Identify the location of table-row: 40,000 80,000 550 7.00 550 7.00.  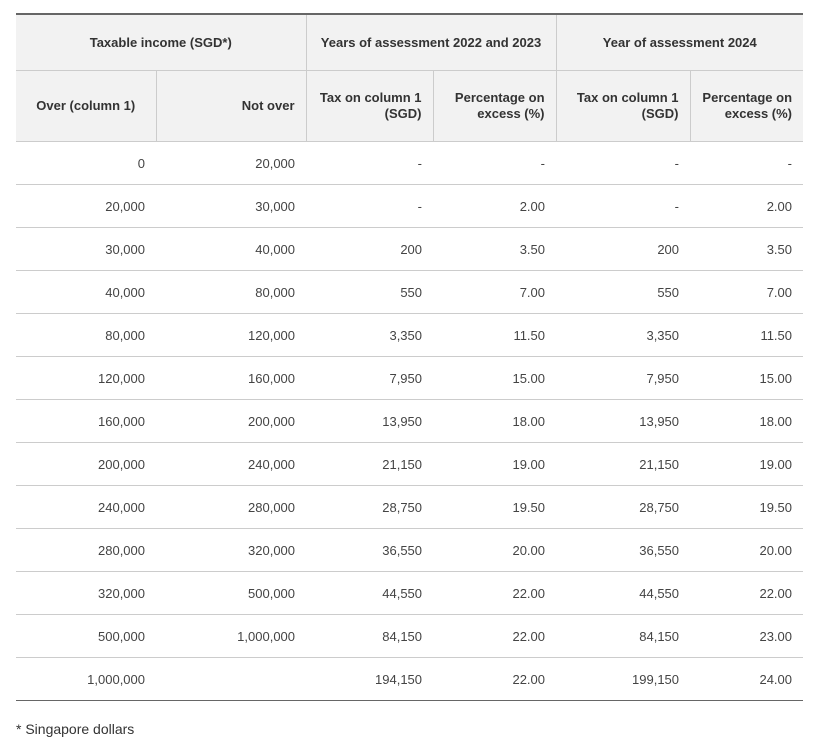
(410, 292).